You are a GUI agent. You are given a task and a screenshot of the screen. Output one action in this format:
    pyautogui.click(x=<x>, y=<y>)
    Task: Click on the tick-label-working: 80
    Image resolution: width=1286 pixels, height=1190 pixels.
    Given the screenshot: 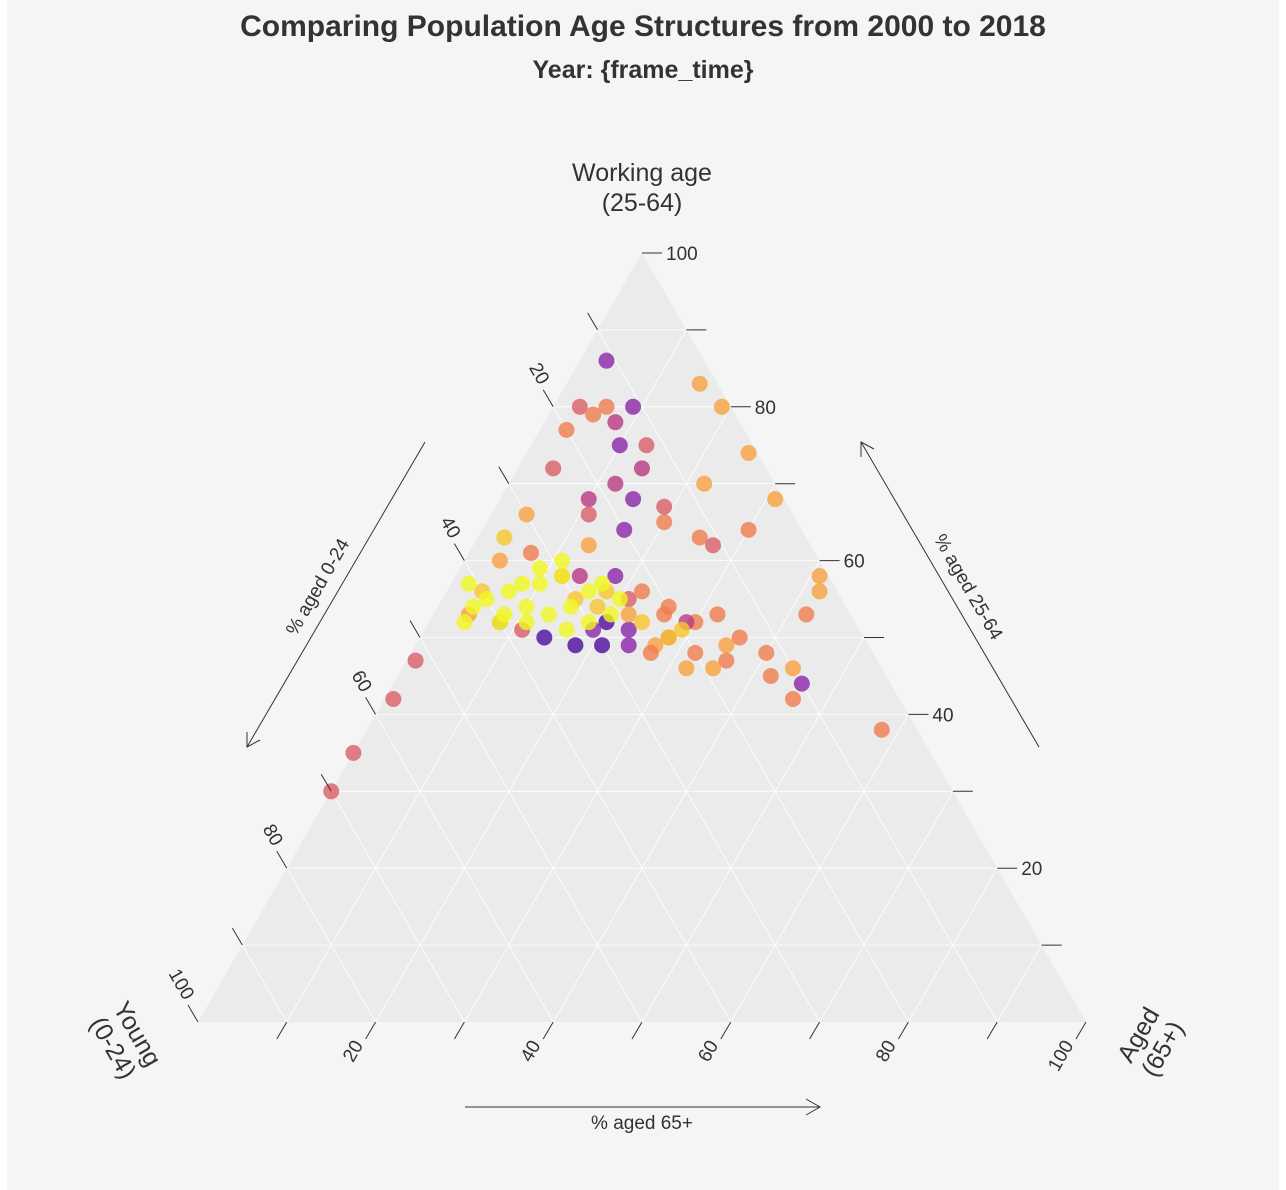 What is the action you would take?
    pyautogui.click(x=765, y=408)
    